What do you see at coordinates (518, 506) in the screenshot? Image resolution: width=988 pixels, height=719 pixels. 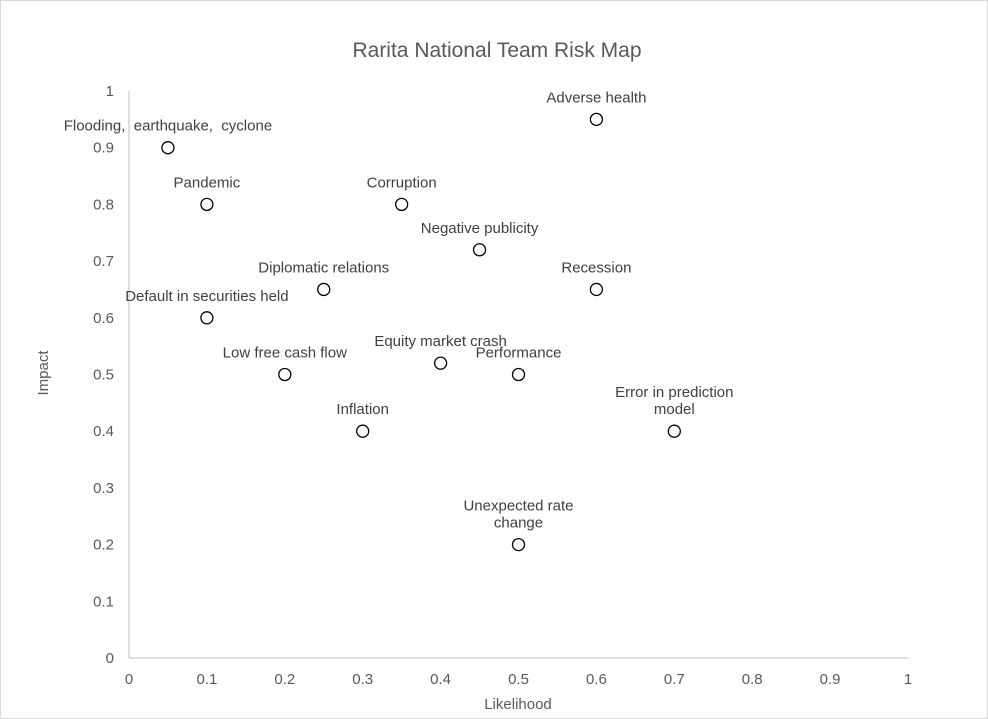 I see `data-label-line: Unexpected rate` at bounding box center [518, 506].